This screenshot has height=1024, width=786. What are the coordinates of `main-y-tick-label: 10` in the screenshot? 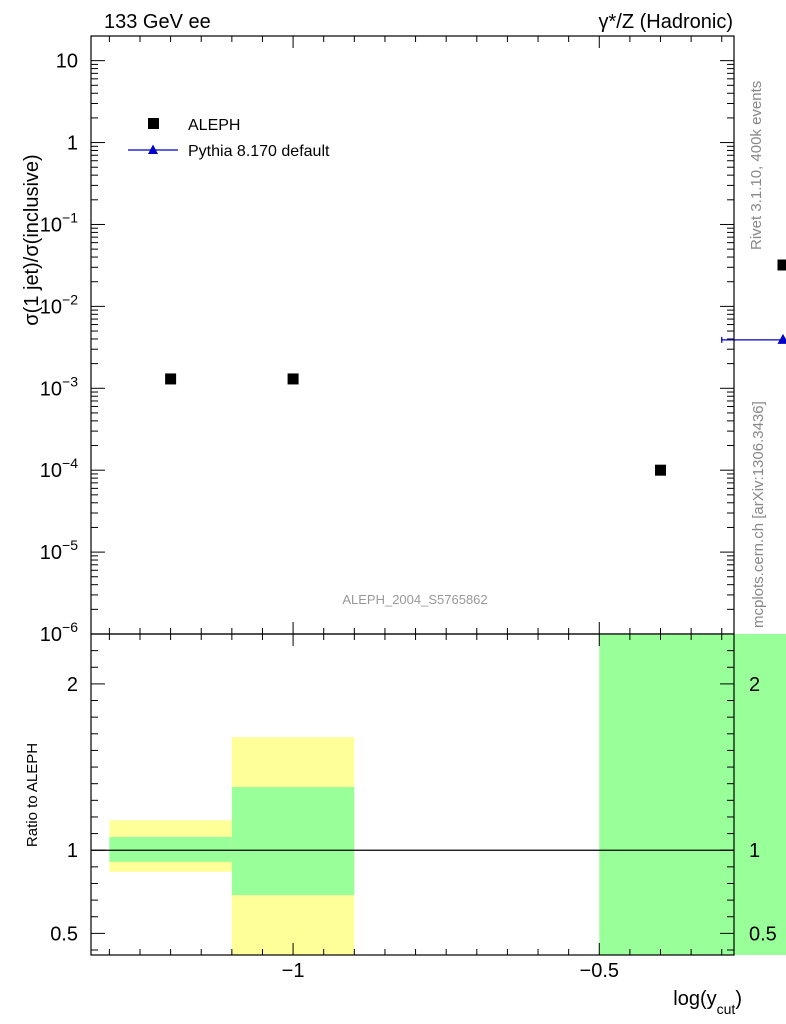 It's located at (67, 62).